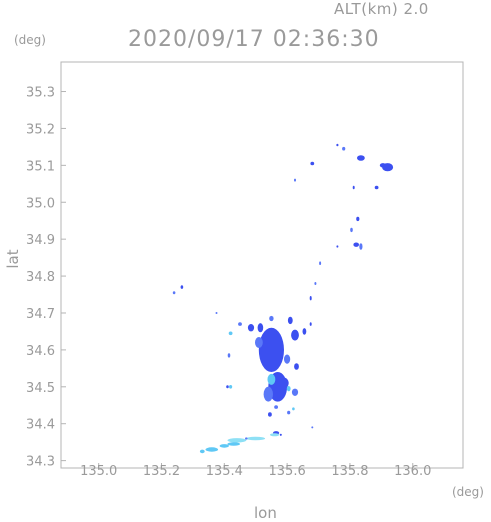 This screenshot has height=522, width=491. What do you see at coordinates (40, 462) in the screenshot?
I see `y-tick-label: 34.3` at bounding box center [40, 462].